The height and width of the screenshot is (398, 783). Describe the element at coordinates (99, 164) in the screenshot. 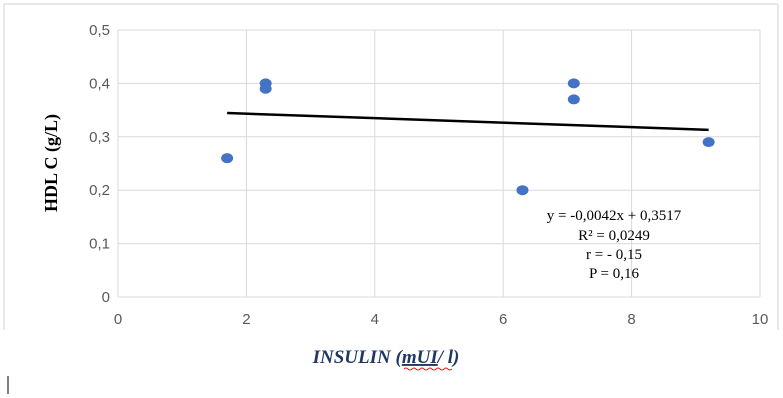

I see `y-tick-labels: 0 0,1 0,2 0,3 0,4 0,5` at that location.